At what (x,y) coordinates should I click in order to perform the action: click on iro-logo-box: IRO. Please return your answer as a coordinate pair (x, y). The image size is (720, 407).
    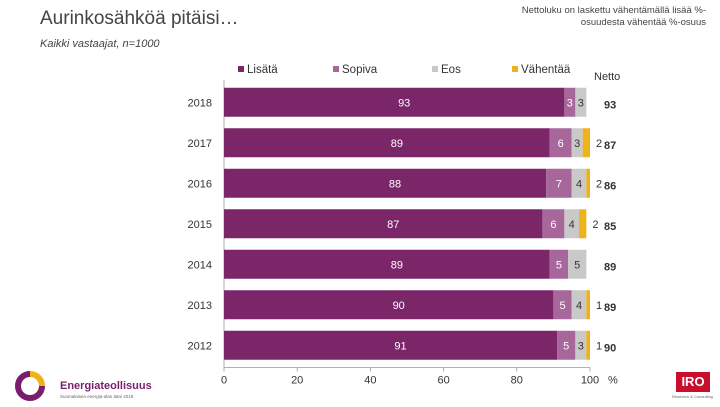
    Looking at the image, I should click on (693, 382).